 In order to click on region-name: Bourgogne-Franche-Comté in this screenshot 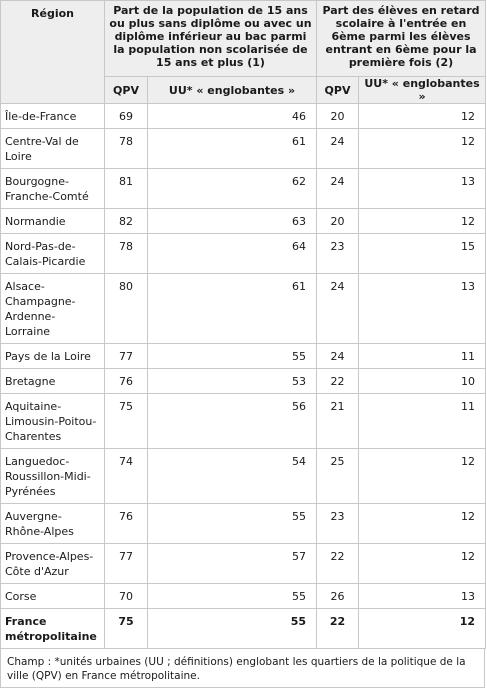, I will do `click(52, 188)`.